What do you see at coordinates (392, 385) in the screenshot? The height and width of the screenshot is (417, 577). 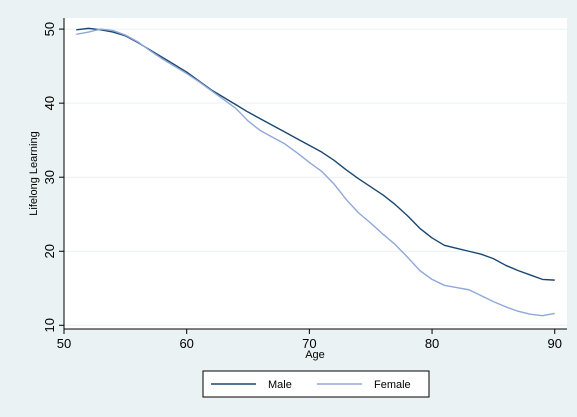 I see `legend-label-female: Female` at bounding box center [392, 385].